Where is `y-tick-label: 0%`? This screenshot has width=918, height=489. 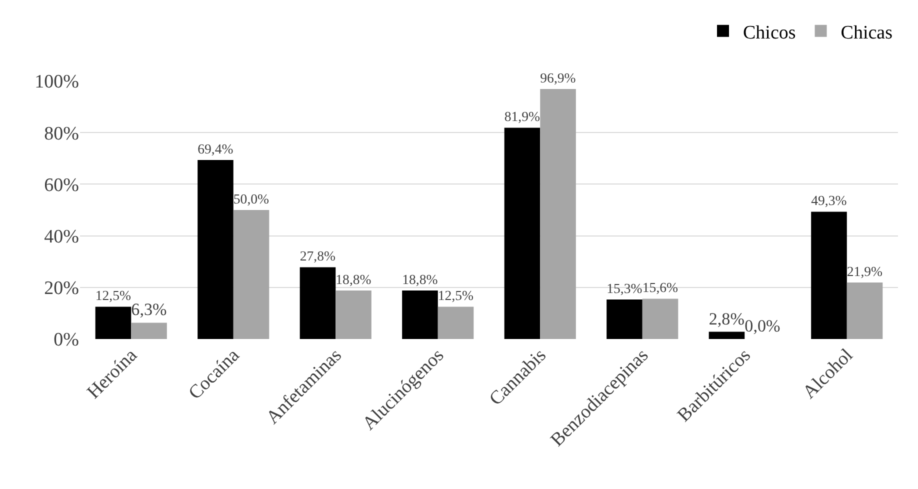
y-tick-label: 0% is located at coordinates (67, 340).